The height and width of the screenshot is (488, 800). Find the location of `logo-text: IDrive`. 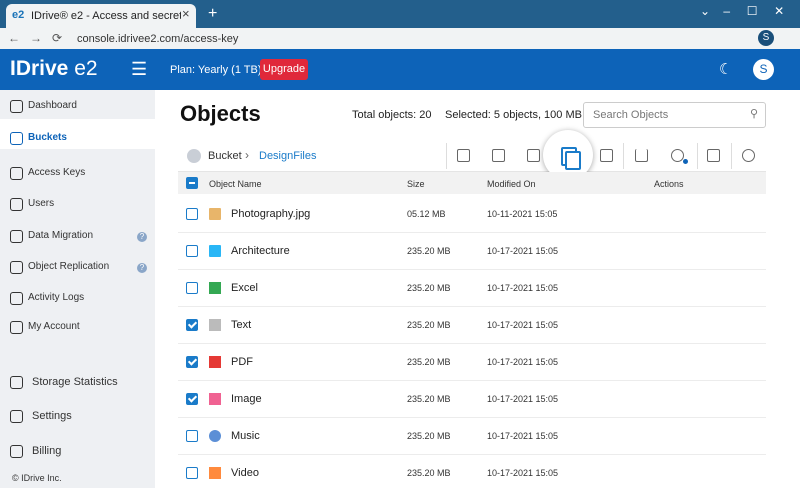

logo-text: IDrive is located at coordinates (39, 68).